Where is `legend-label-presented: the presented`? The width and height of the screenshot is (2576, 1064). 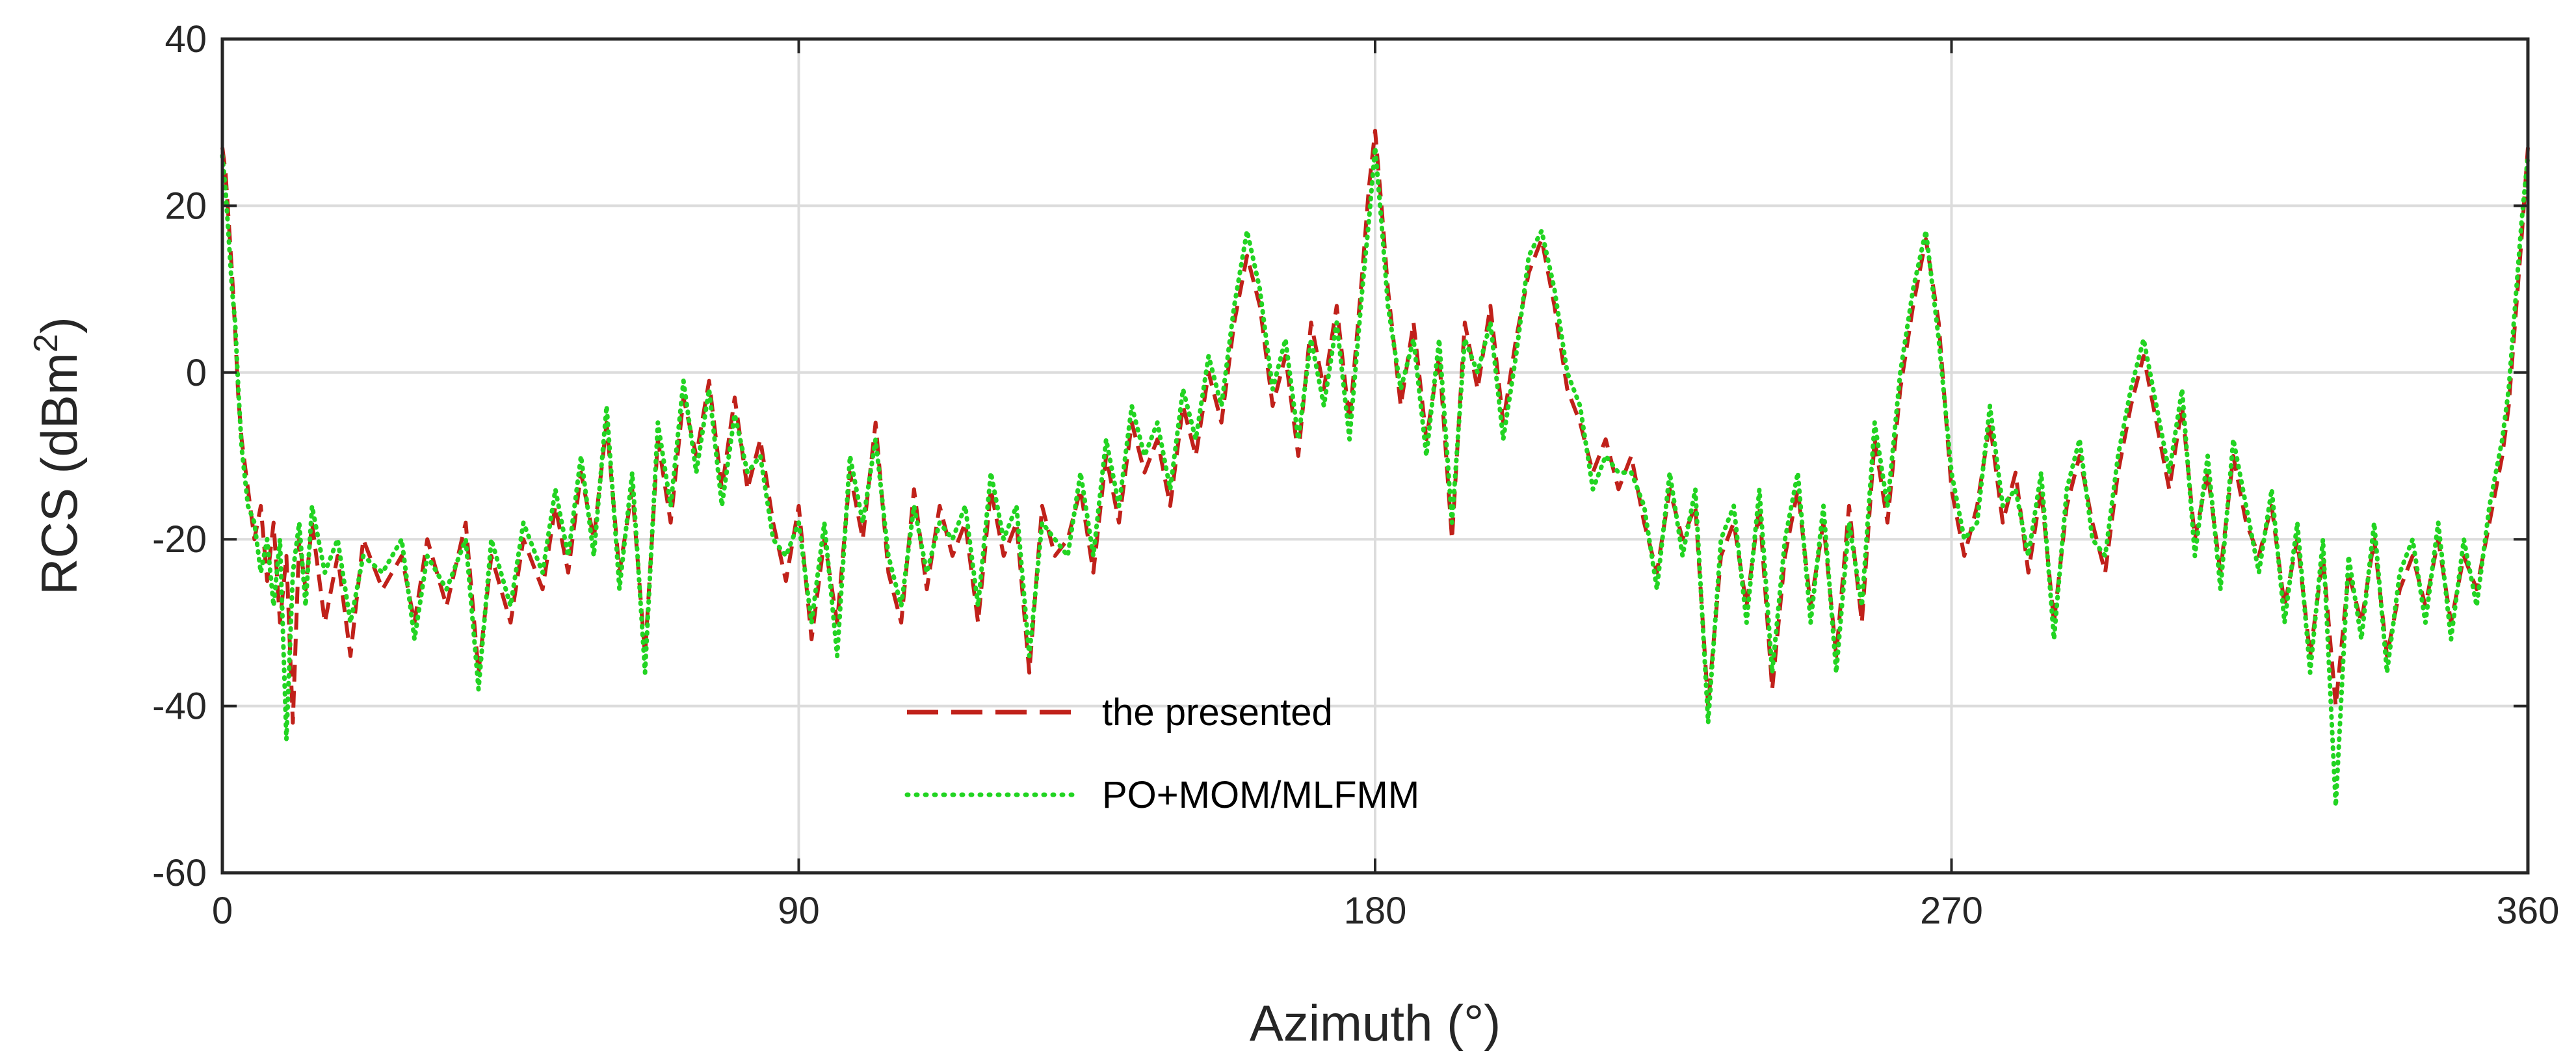 legend-label-presented: the presented is located at coordinates (1217, 712).